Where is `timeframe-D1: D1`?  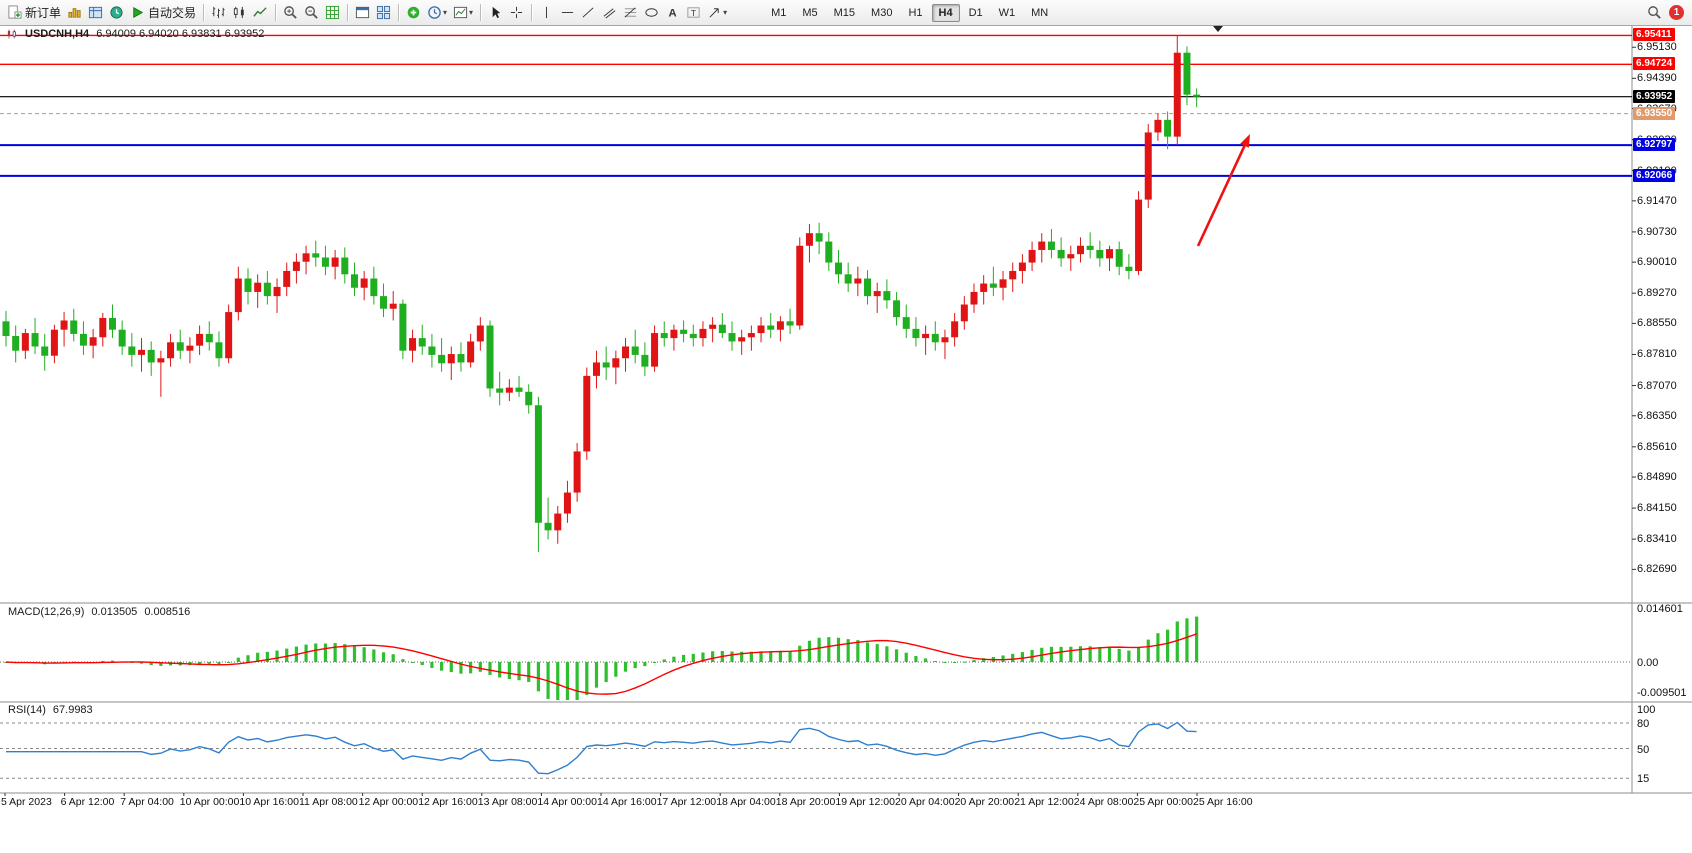 timeframe-D1: D1 is located at coordinates (976, 13).